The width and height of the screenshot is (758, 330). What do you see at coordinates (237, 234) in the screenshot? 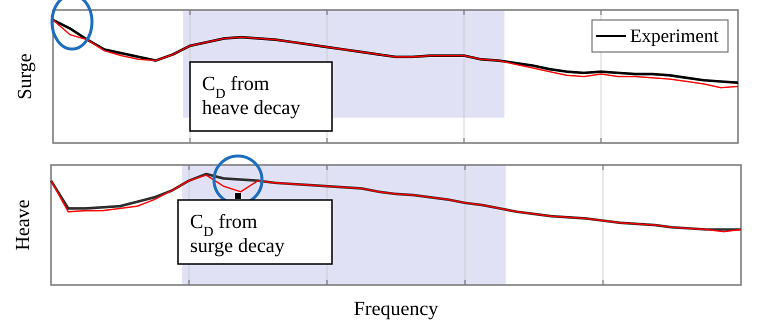
I see `annotation: C$_{D}$ from surge decay` at bounding box center [237, 234].